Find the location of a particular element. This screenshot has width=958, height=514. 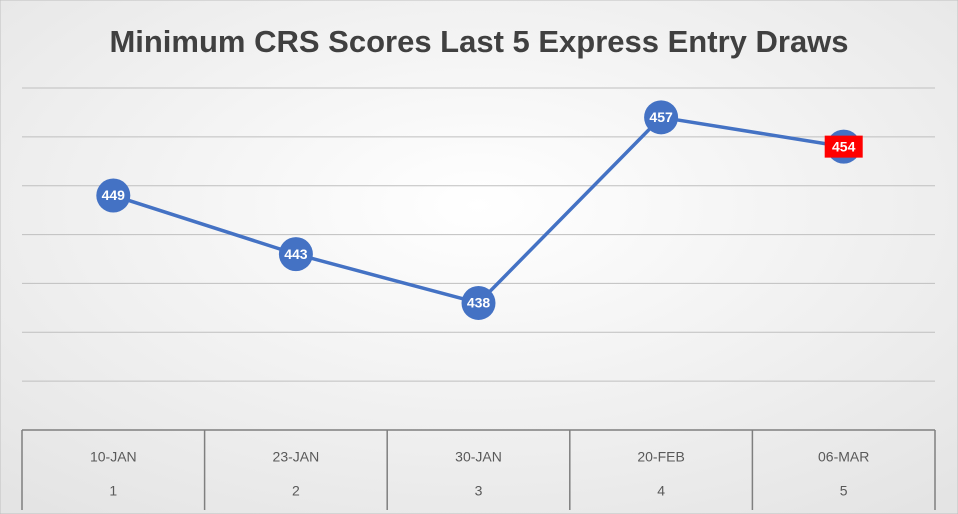

data-label-box is located at coordinates (843, 146).